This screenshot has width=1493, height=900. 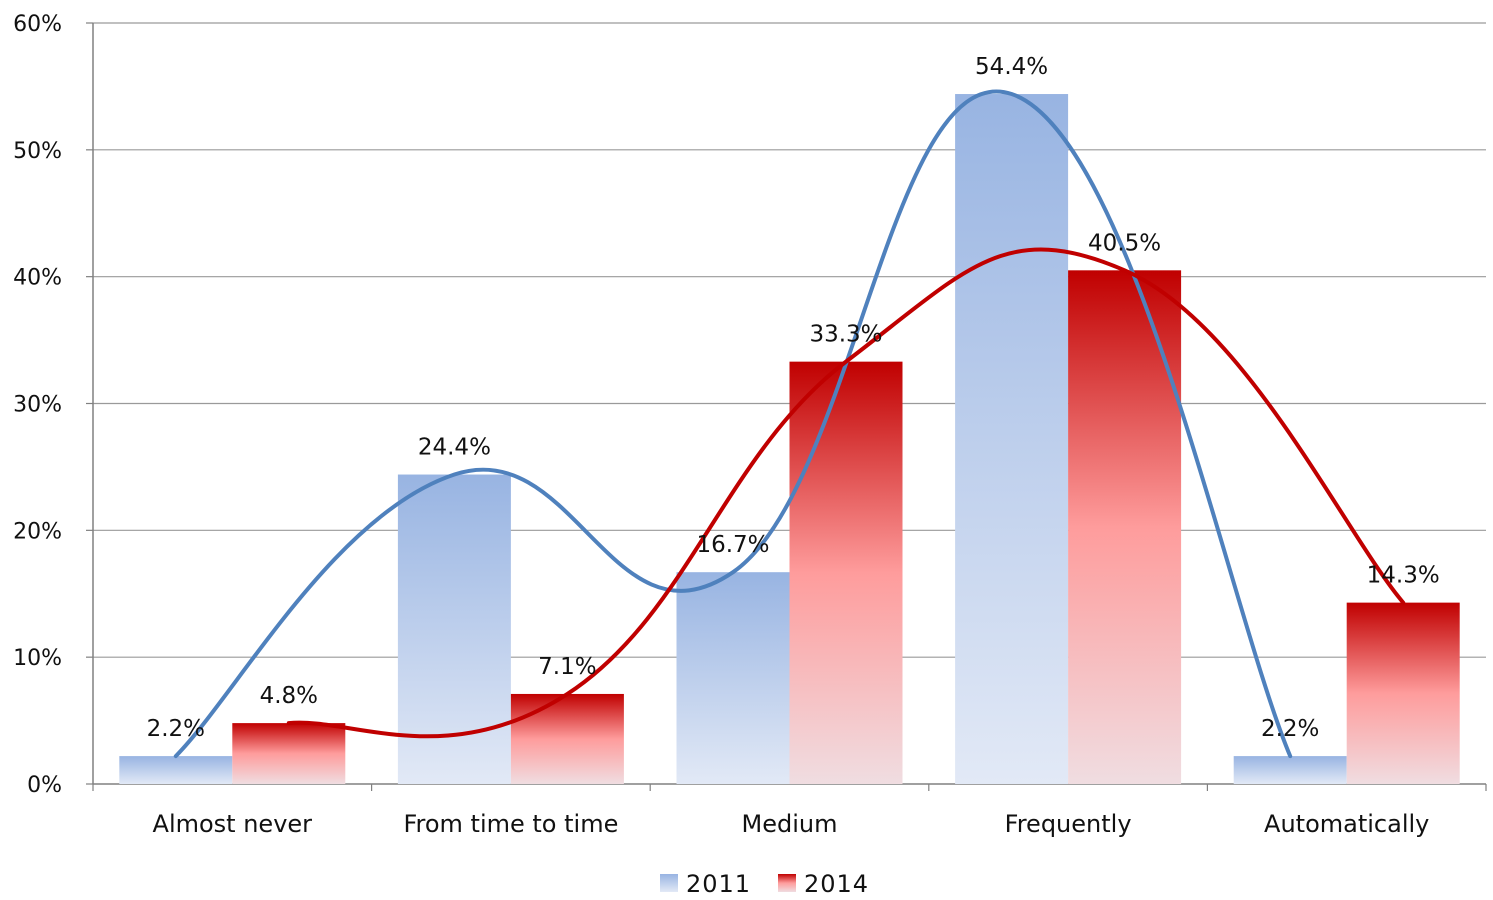 What do you see at coordinates (37, 278) in the screenshot?
I see `y-tick-label: 40%` at bounding box center [37, 278].